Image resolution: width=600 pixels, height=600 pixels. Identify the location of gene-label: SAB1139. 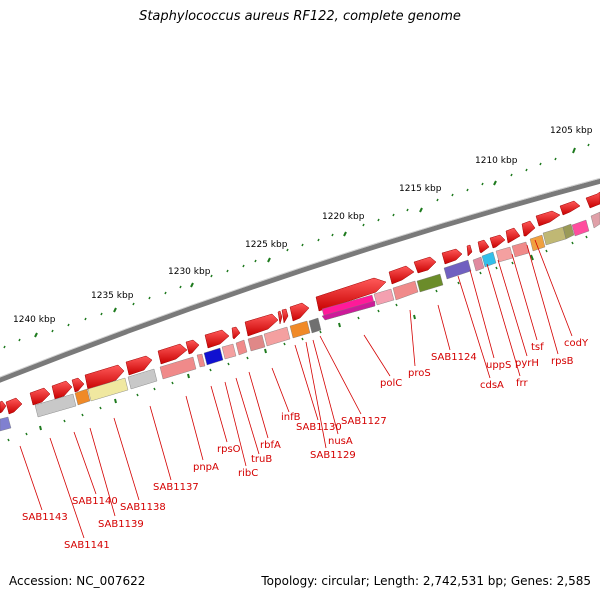
(121, 524).